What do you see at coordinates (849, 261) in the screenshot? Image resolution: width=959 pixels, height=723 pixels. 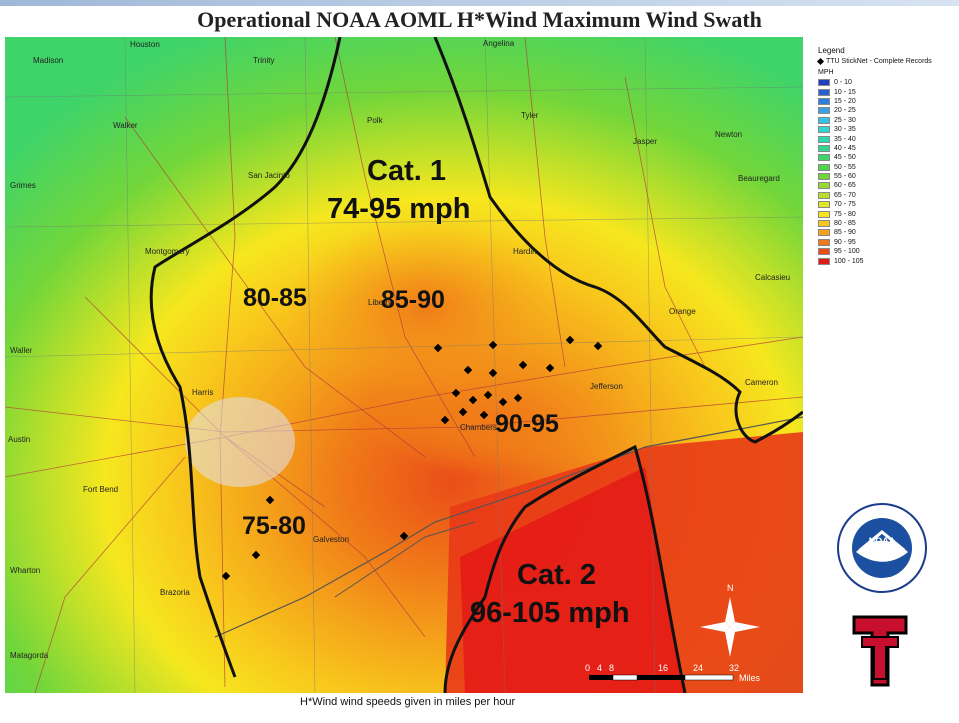 I see `legend-label: 100 - 105` at bounding box center [849, 261].